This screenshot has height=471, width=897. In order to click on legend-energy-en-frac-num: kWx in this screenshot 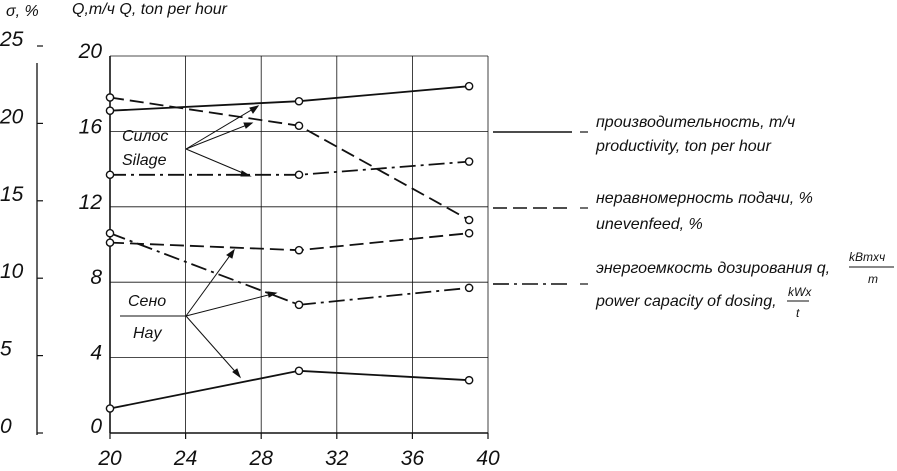, I will do `click(800, 292)`.